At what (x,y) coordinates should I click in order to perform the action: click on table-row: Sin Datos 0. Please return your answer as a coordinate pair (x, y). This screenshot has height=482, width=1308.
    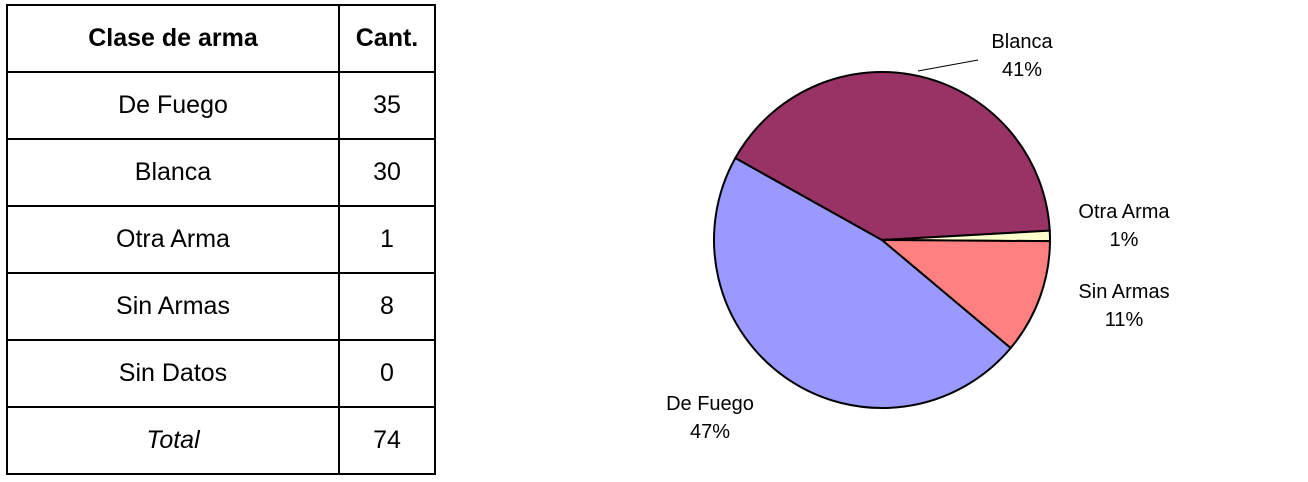
    Looking at the image, I should click on (221, 373).